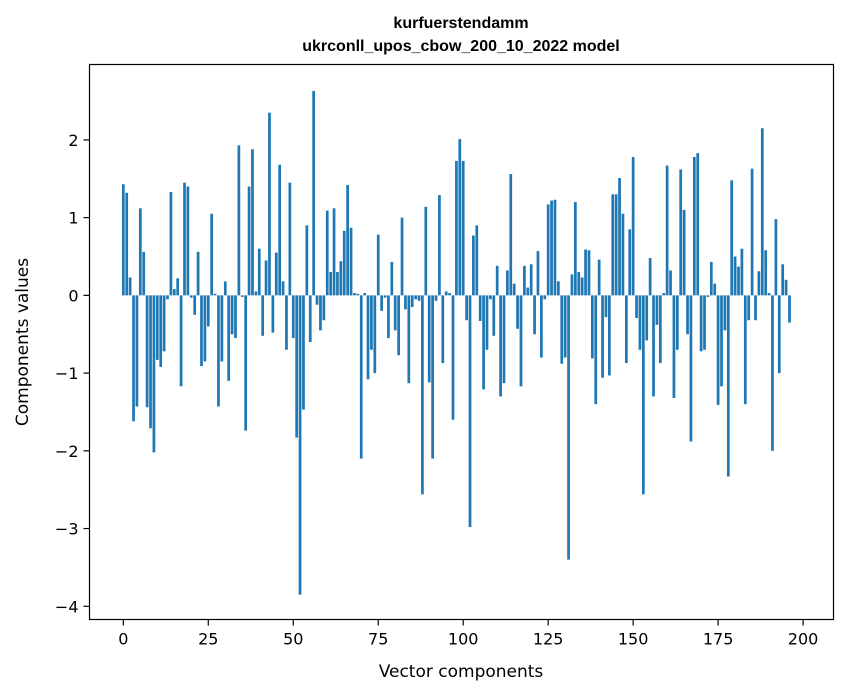  What do you see at coordinates (461, 672) in the screenshot?
I see `x-axis-label: Vector components` at bounding box center [461, 672].